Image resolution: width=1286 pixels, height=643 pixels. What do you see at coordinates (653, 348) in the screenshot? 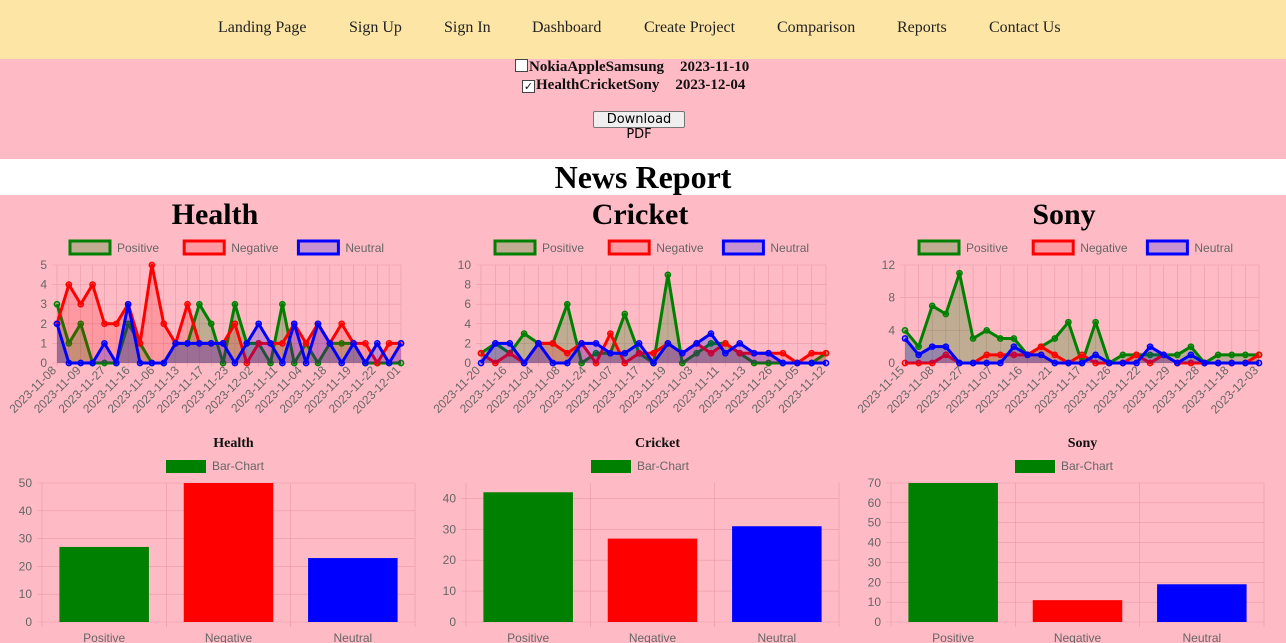
I see `series-area-neutral` at bounding box center [653, 348].